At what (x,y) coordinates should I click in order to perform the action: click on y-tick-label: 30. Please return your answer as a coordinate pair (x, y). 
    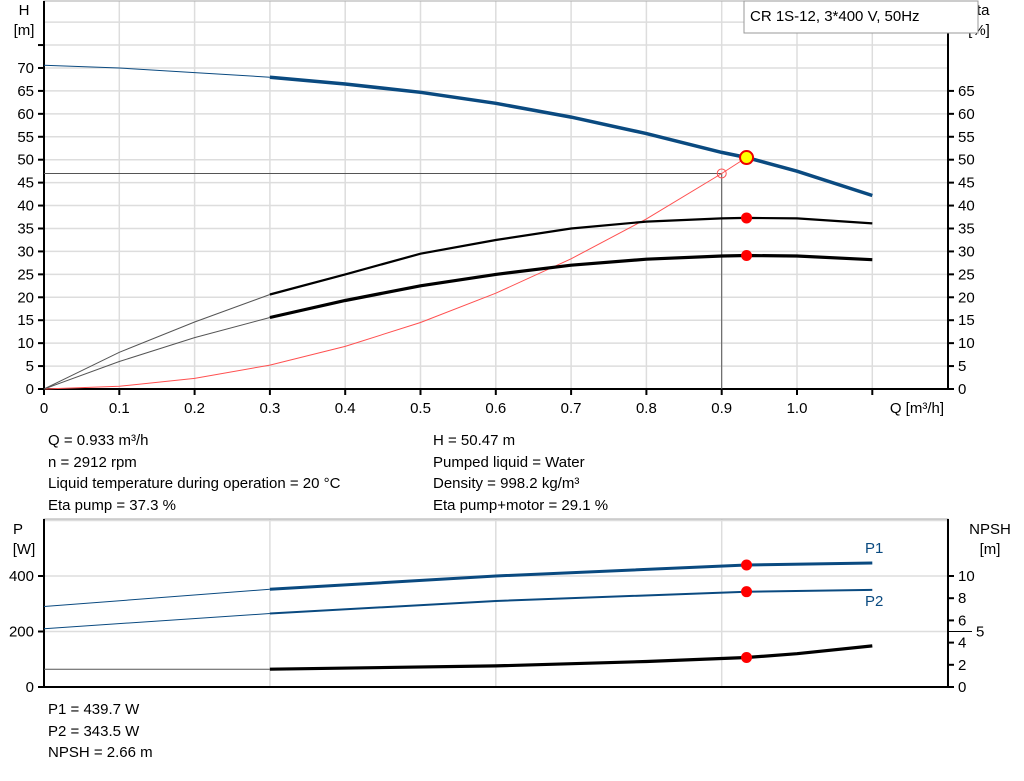
    Looking at the image, I should click on (25, 251).